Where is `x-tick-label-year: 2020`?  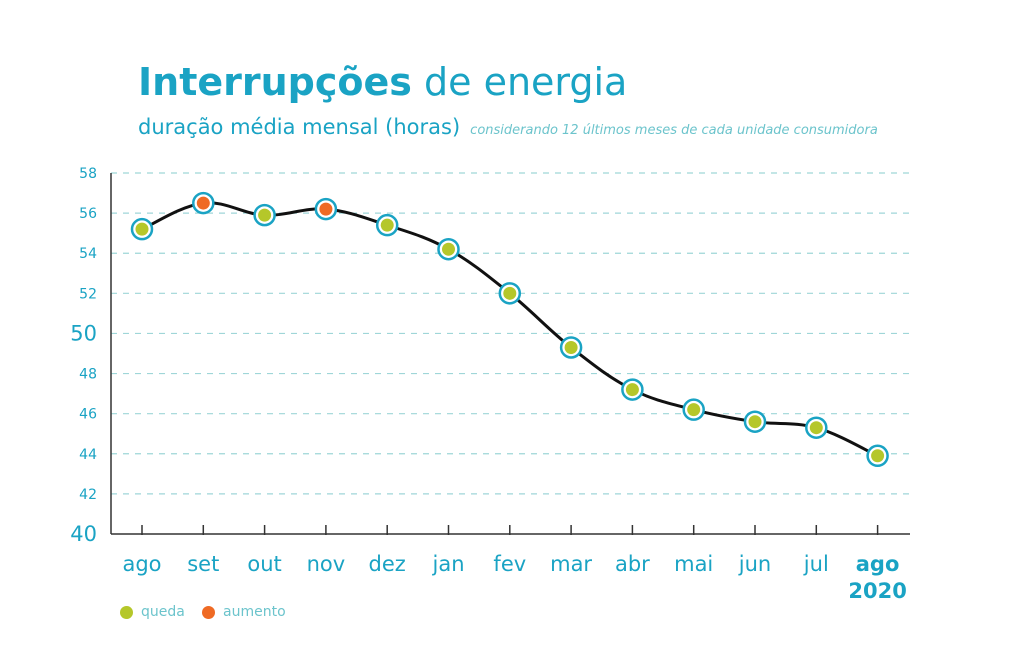
x-tick-label-year: 2020 is located at coordinates (877, 591).